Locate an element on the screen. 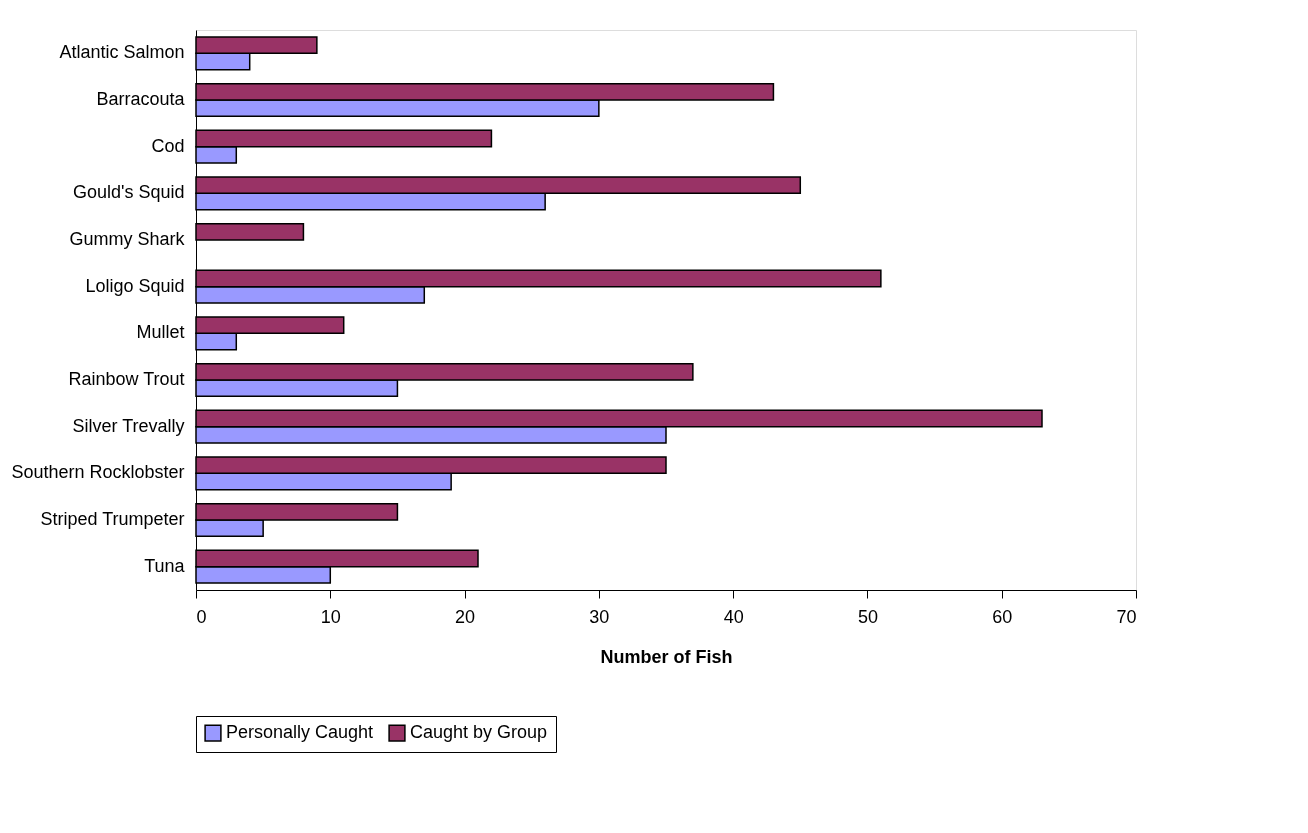  y-tick-label: Atlantic Salmon is located at coordinates (122, 52).